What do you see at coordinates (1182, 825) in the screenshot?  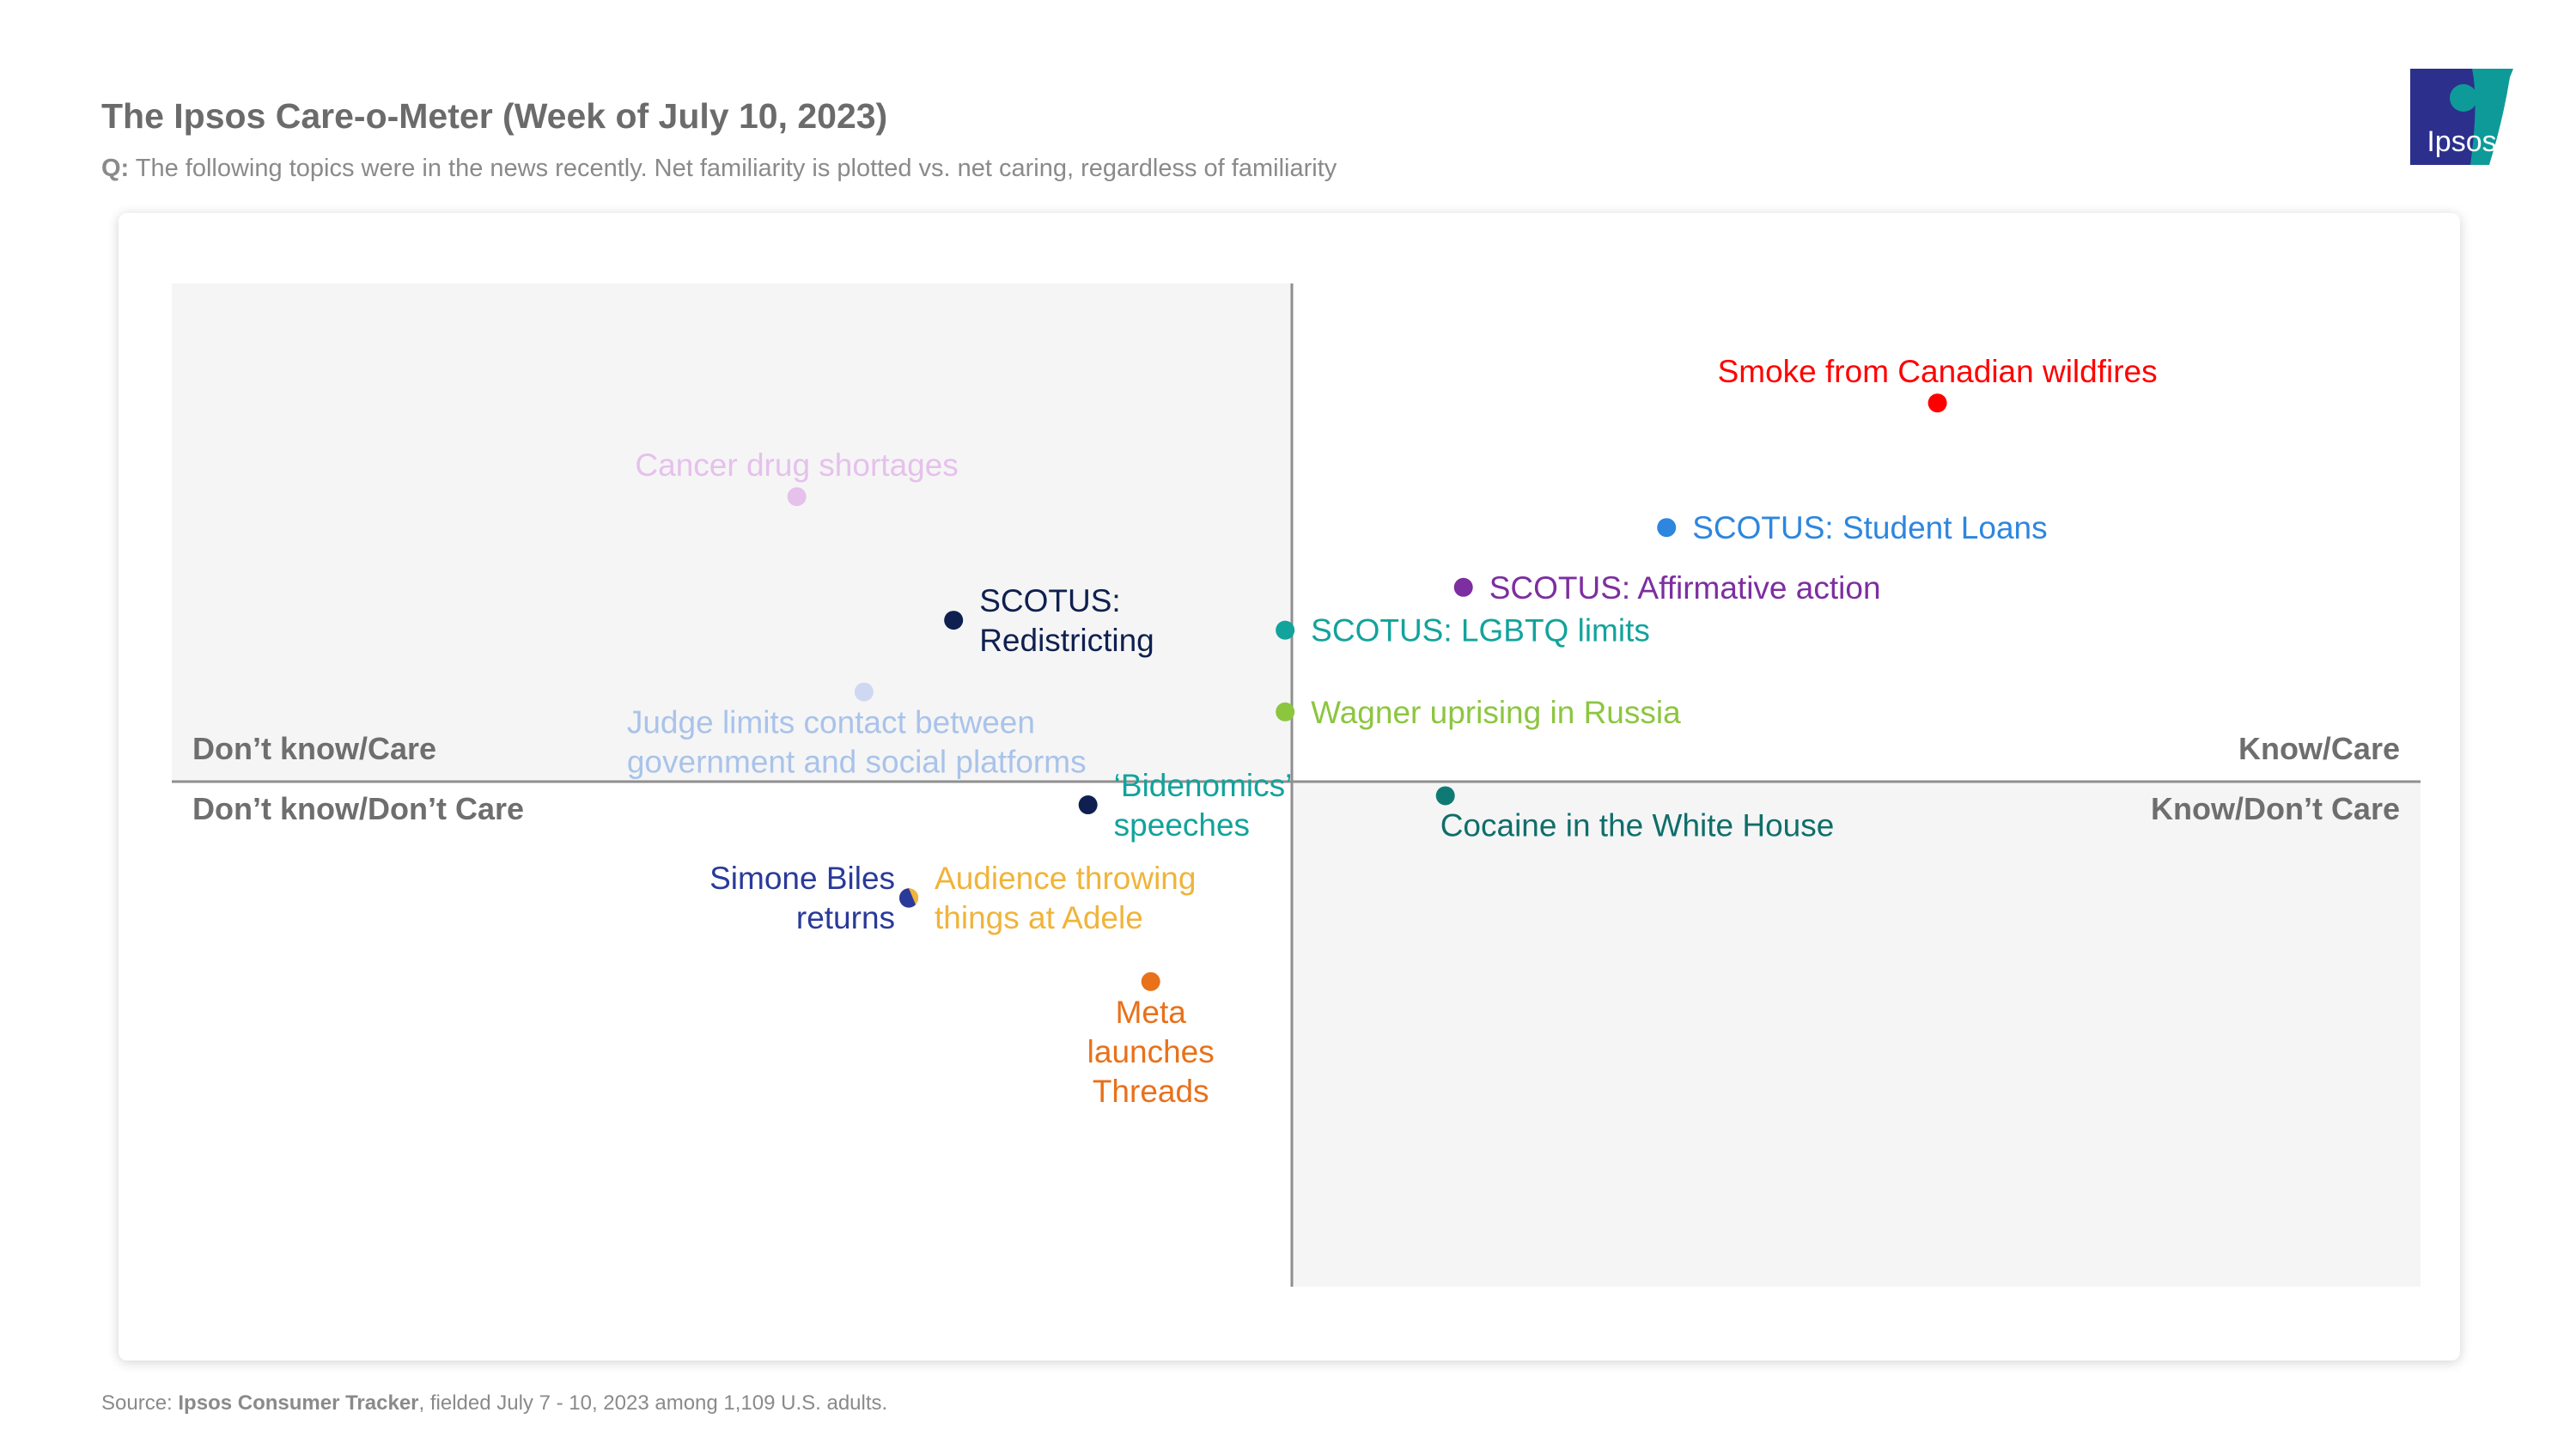 I see `data-point-label-line: speeches` at bounding box center [1182, 825].